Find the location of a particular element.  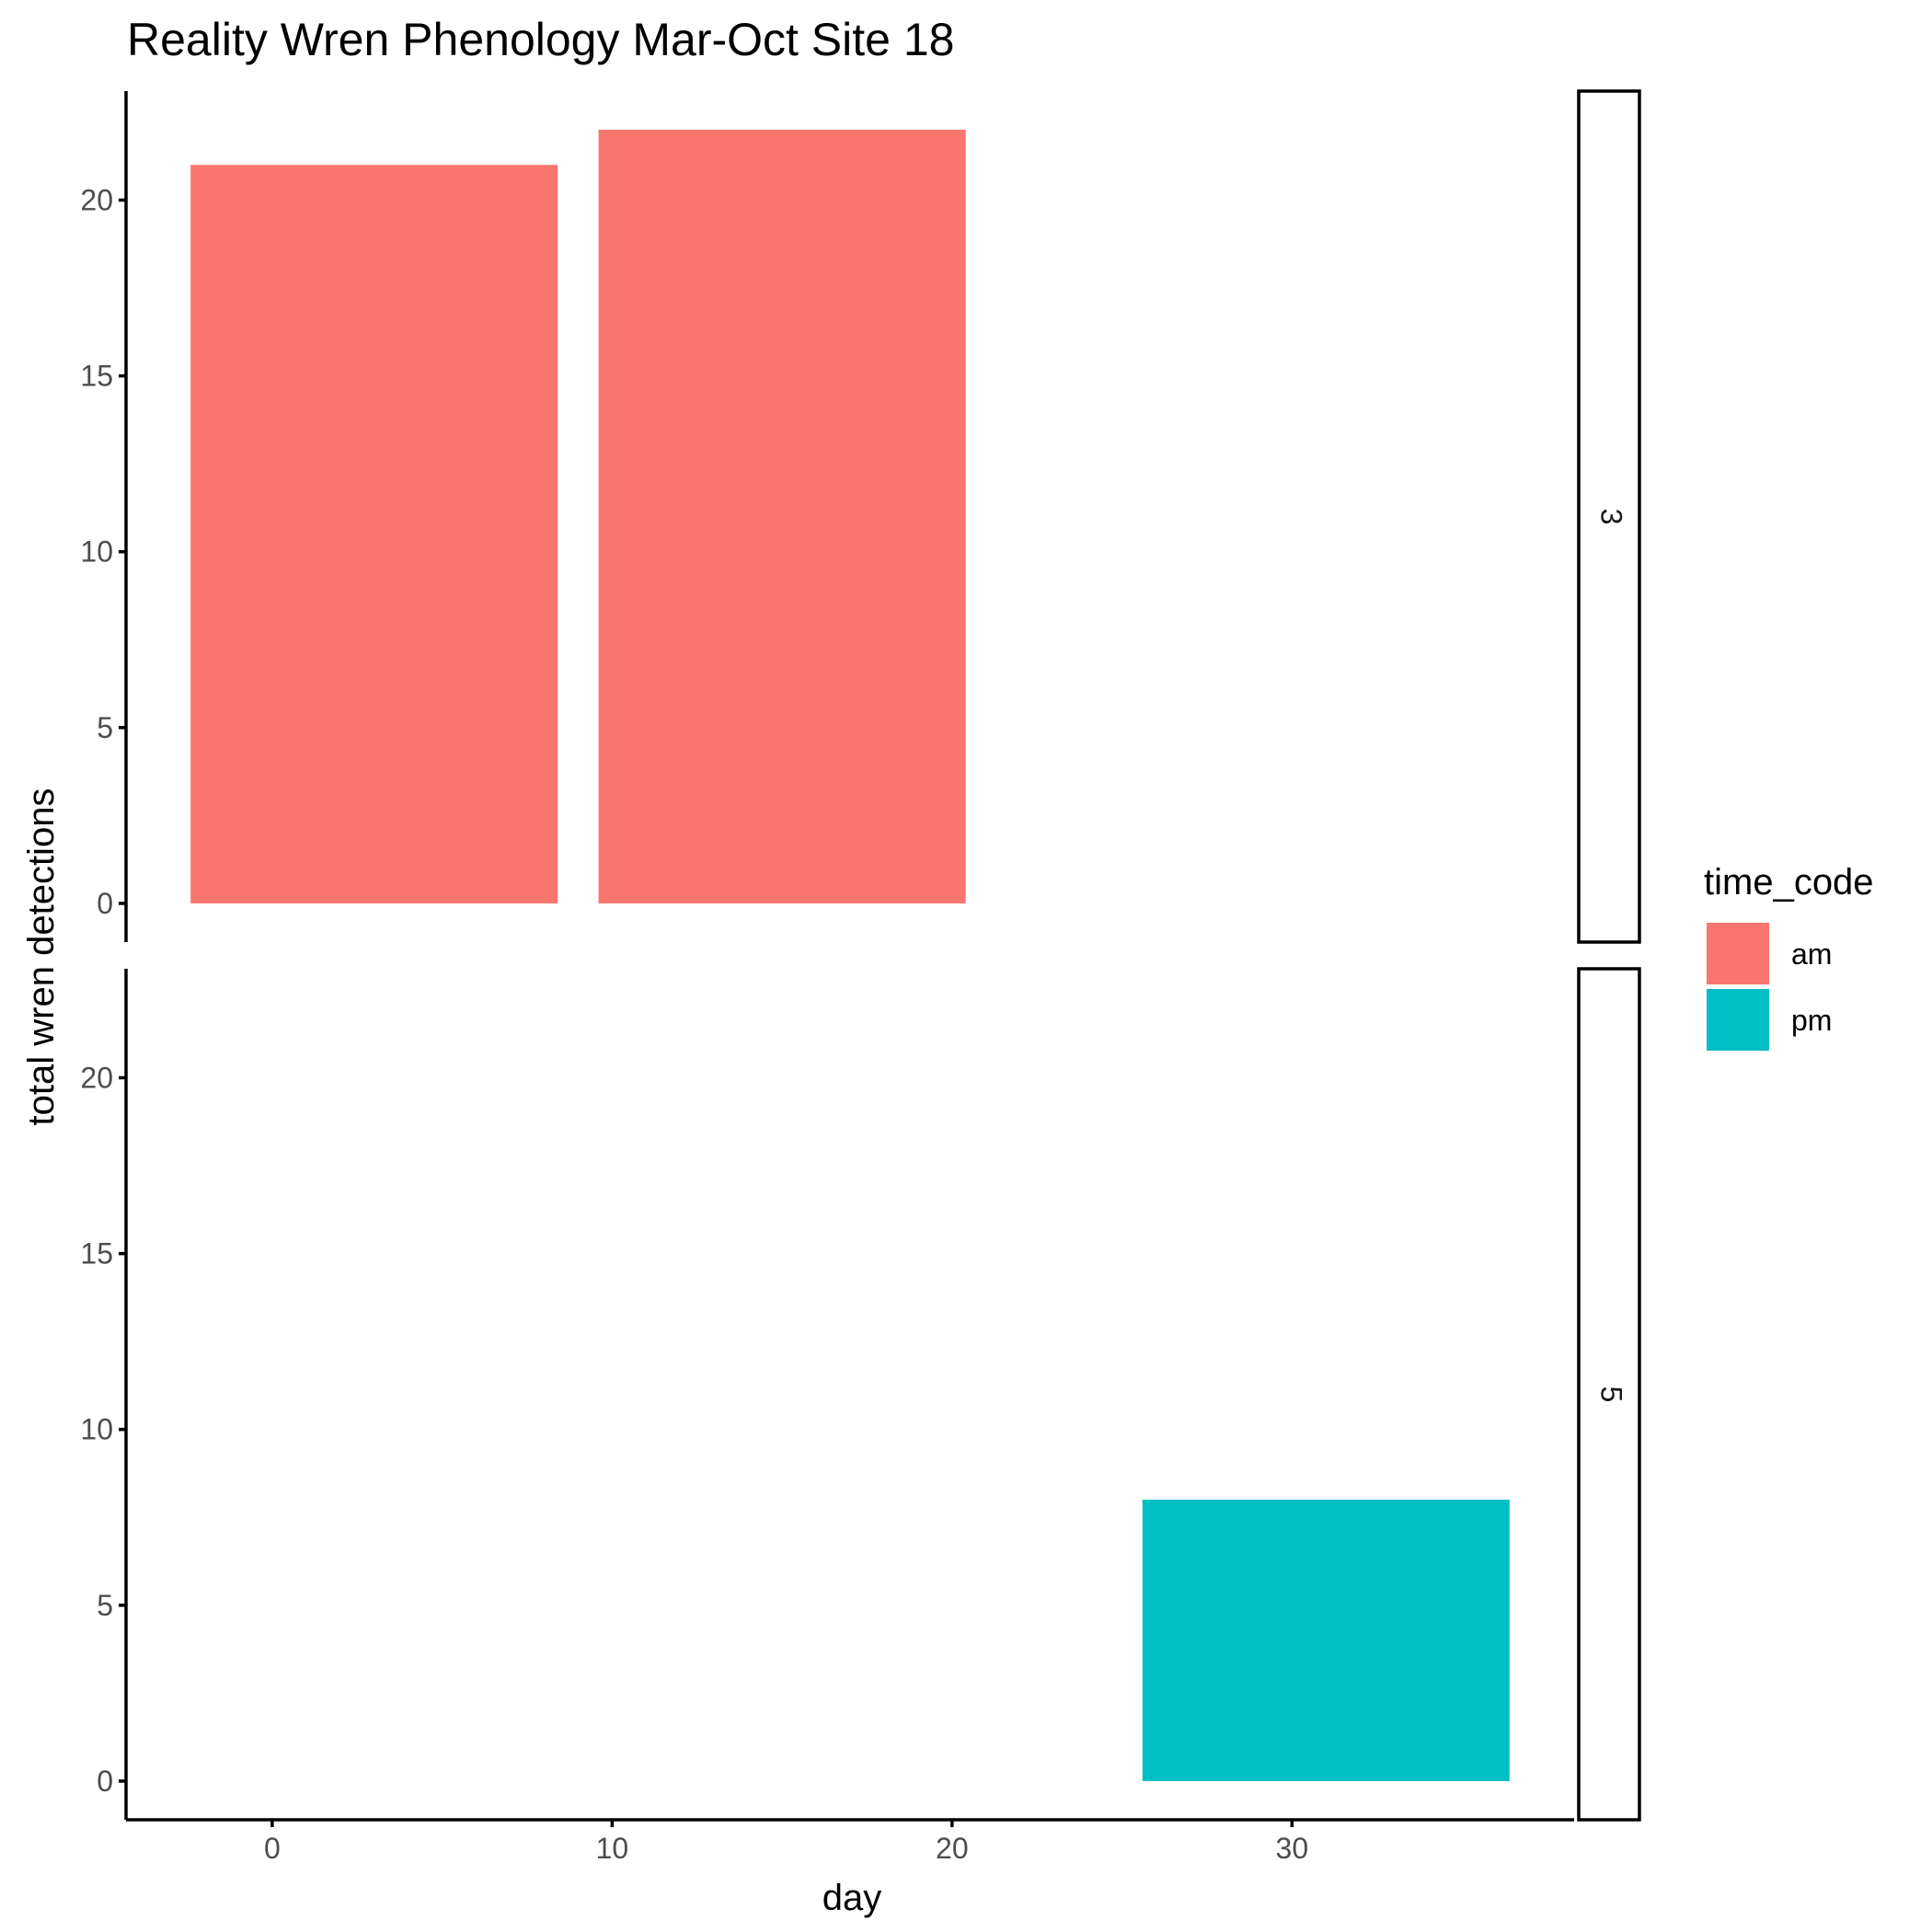

chart-title: Reality Wren Phenology Mar-Oct Site 18 is located at coordinates (540, 39).